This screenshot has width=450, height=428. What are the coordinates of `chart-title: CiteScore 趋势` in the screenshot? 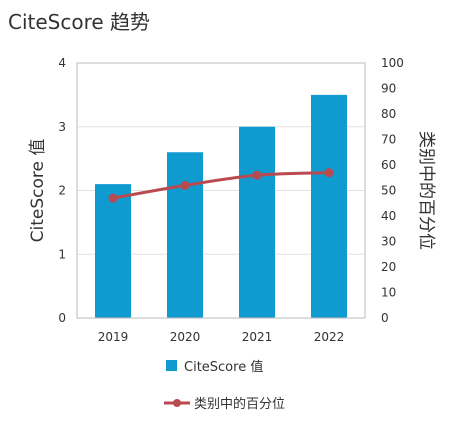 It's located at (79, 22).